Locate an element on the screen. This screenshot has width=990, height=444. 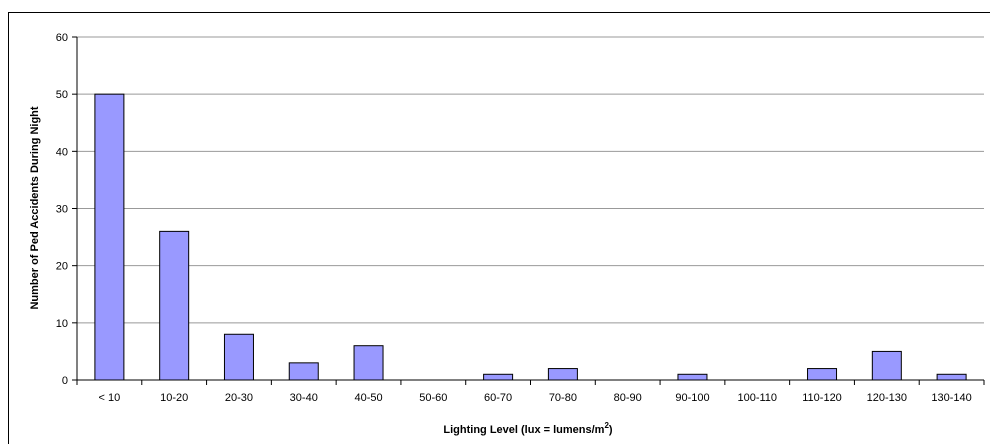
y-tick-label: 40 is located at coordinates (62, 152).